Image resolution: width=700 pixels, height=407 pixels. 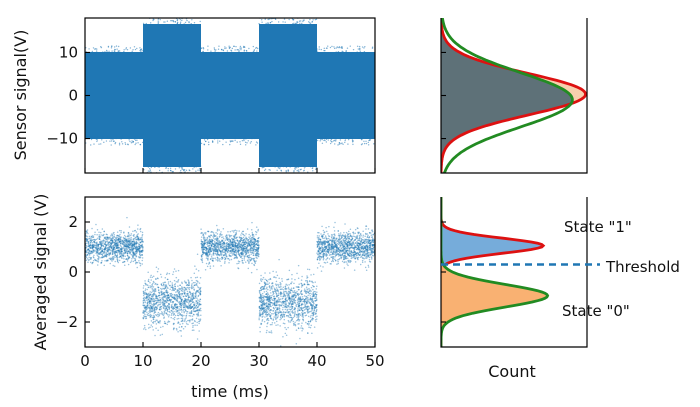 What do you see at coordinates (514, 95) in the screenshot?
I see `sensor-hist-red-curve` at bounding box center [514, 95].